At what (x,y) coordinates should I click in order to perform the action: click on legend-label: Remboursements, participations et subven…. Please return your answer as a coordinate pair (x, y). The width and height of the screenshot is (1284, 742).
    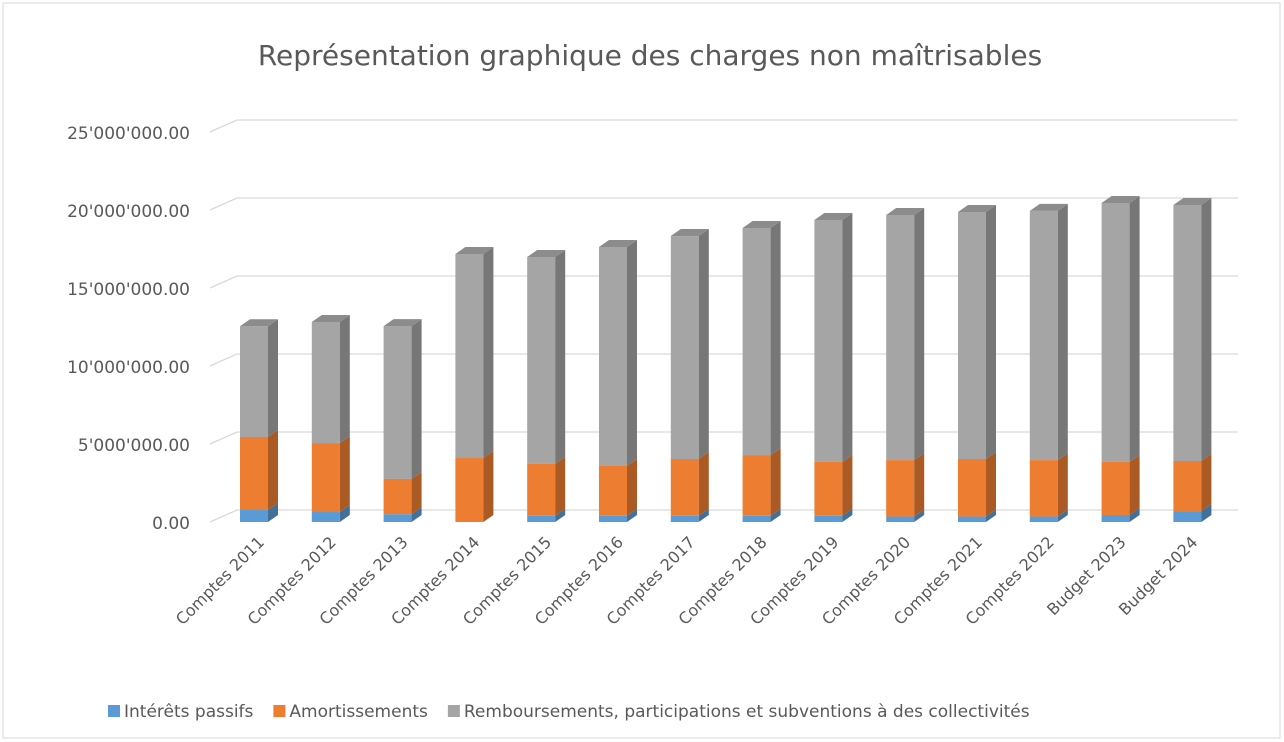
    Looking at the image, I should click on (747, 712).